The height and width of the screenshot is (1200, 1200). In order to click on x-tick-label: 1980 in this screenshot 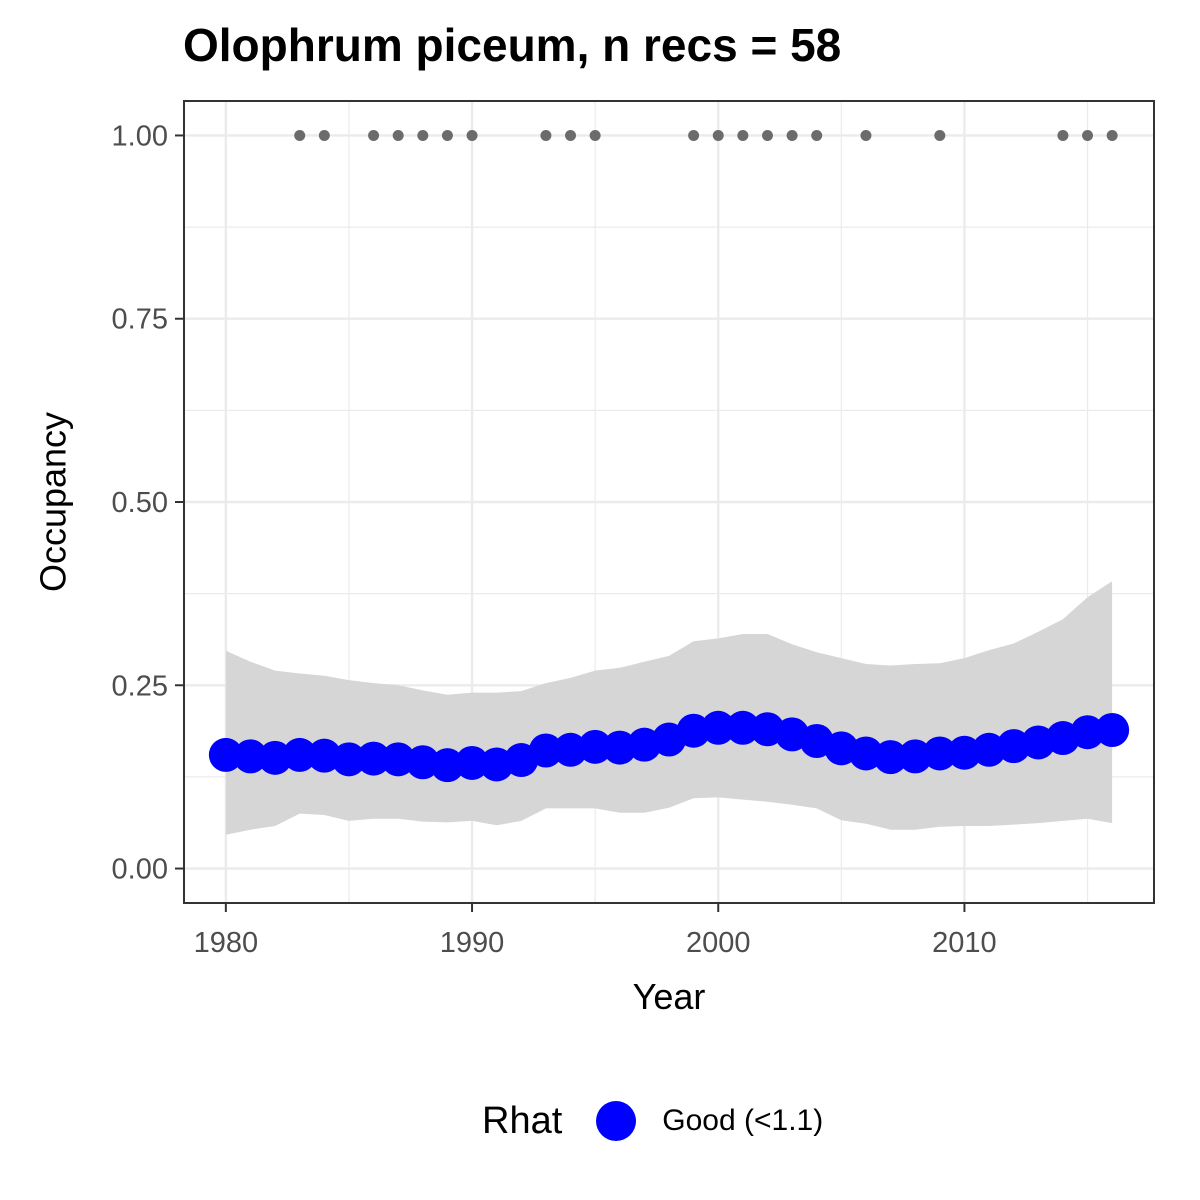, I will do `click(226, 943)`.